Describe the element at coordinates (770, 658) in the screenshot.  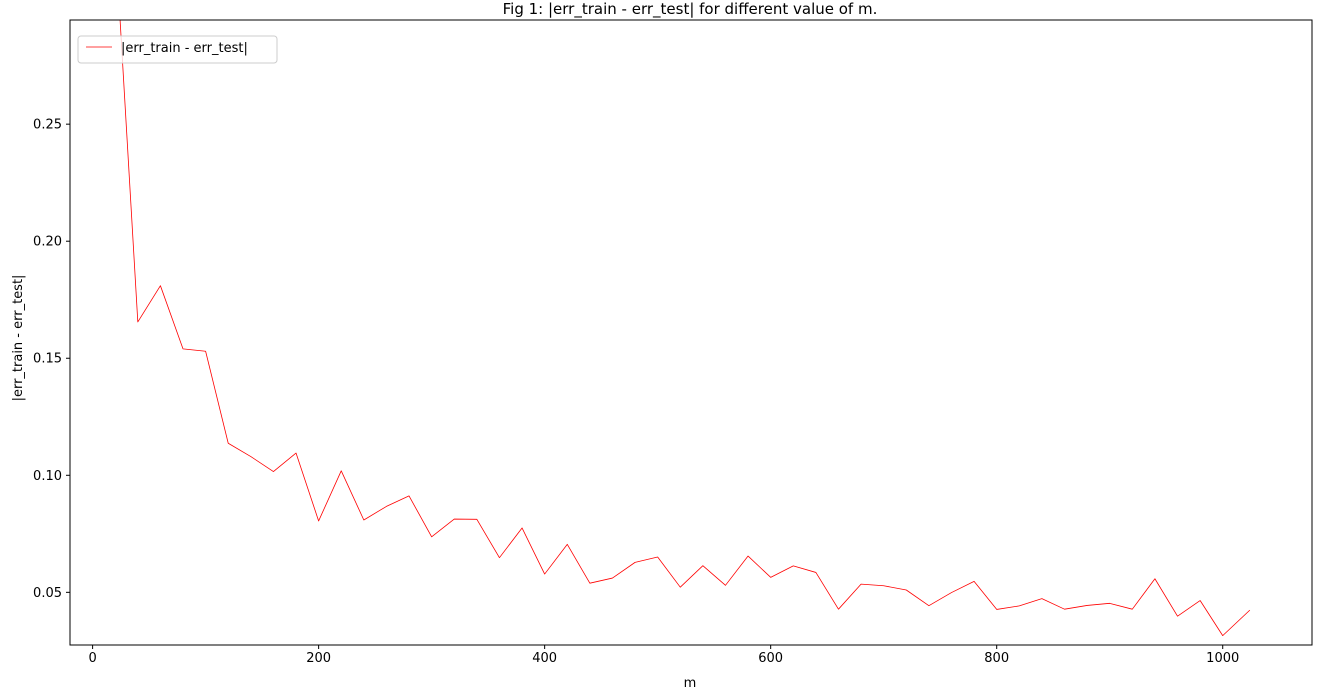
I see `x-tick-label: 600` at that location.